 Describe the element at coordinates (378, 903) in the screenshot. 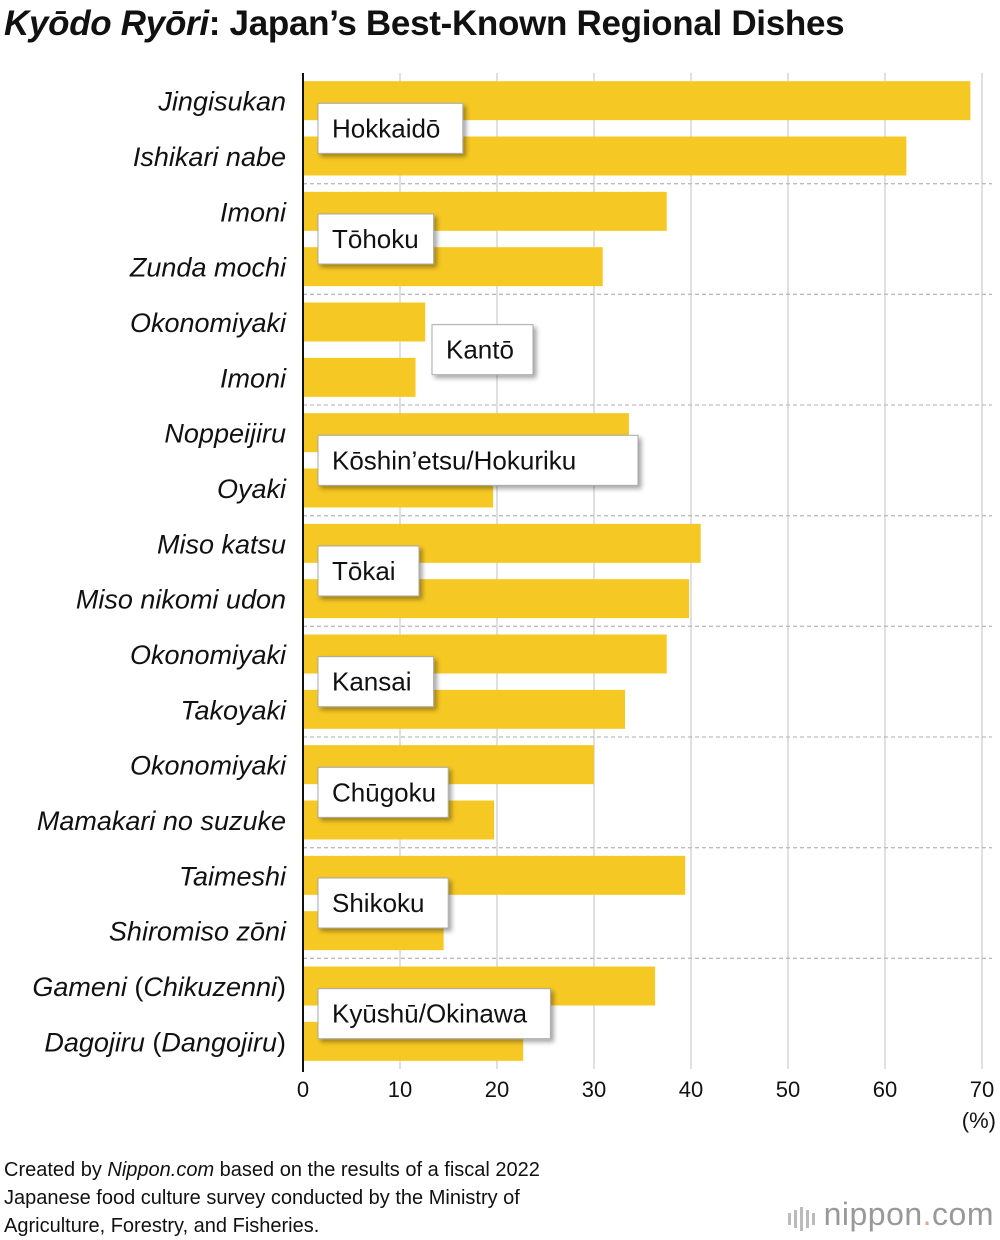

I see `region-label: Shikoku` at that location.